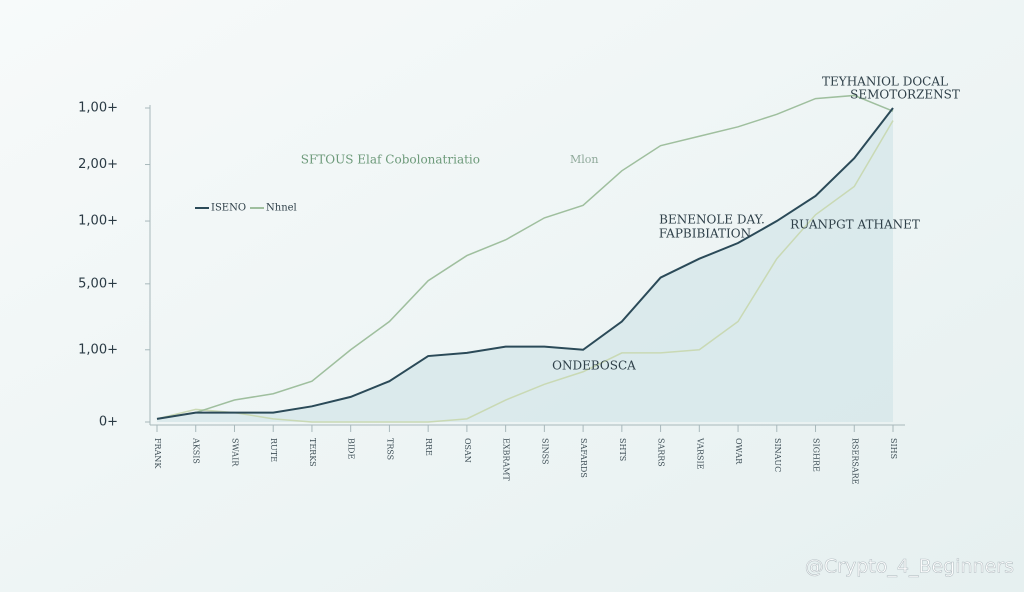  I want to click on watermark: @Crypto_4_Beginners, so click(909, 567).